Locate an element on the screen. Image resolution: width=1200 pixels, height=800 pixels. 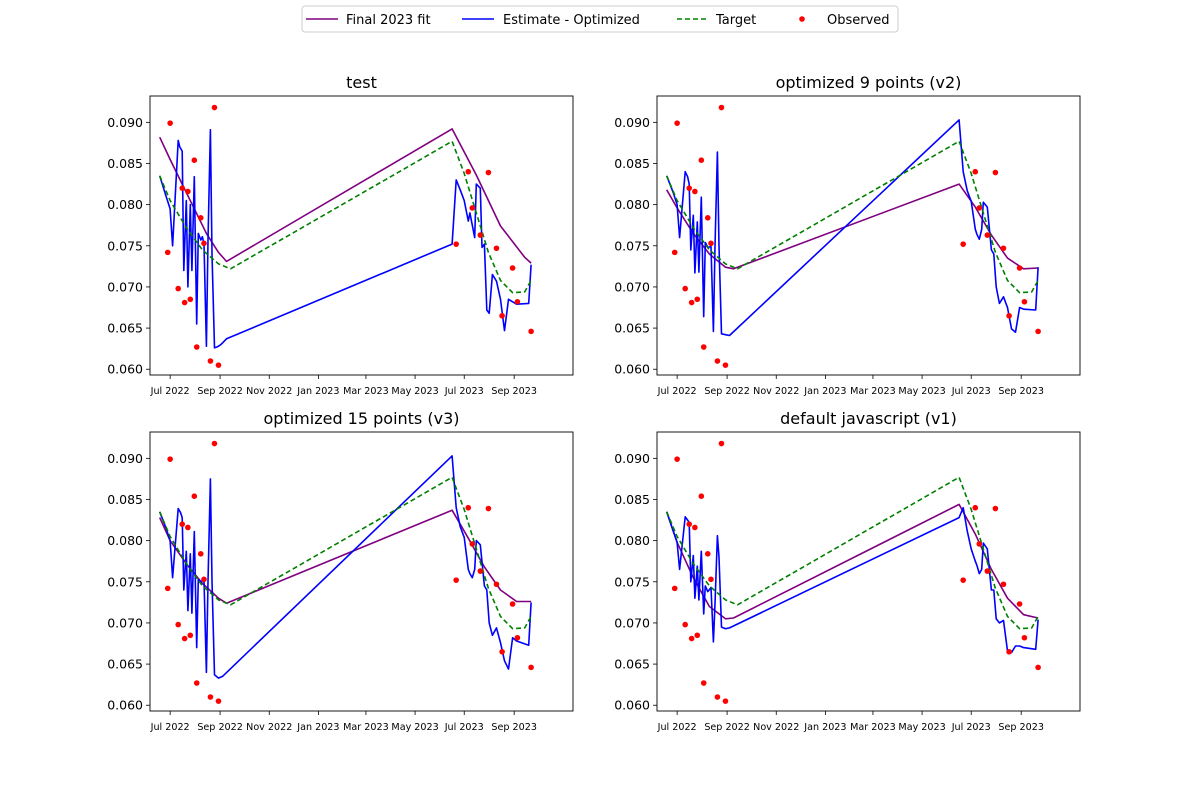
x-tick-label: Jul 2023 is located at coordinates (971, 391).